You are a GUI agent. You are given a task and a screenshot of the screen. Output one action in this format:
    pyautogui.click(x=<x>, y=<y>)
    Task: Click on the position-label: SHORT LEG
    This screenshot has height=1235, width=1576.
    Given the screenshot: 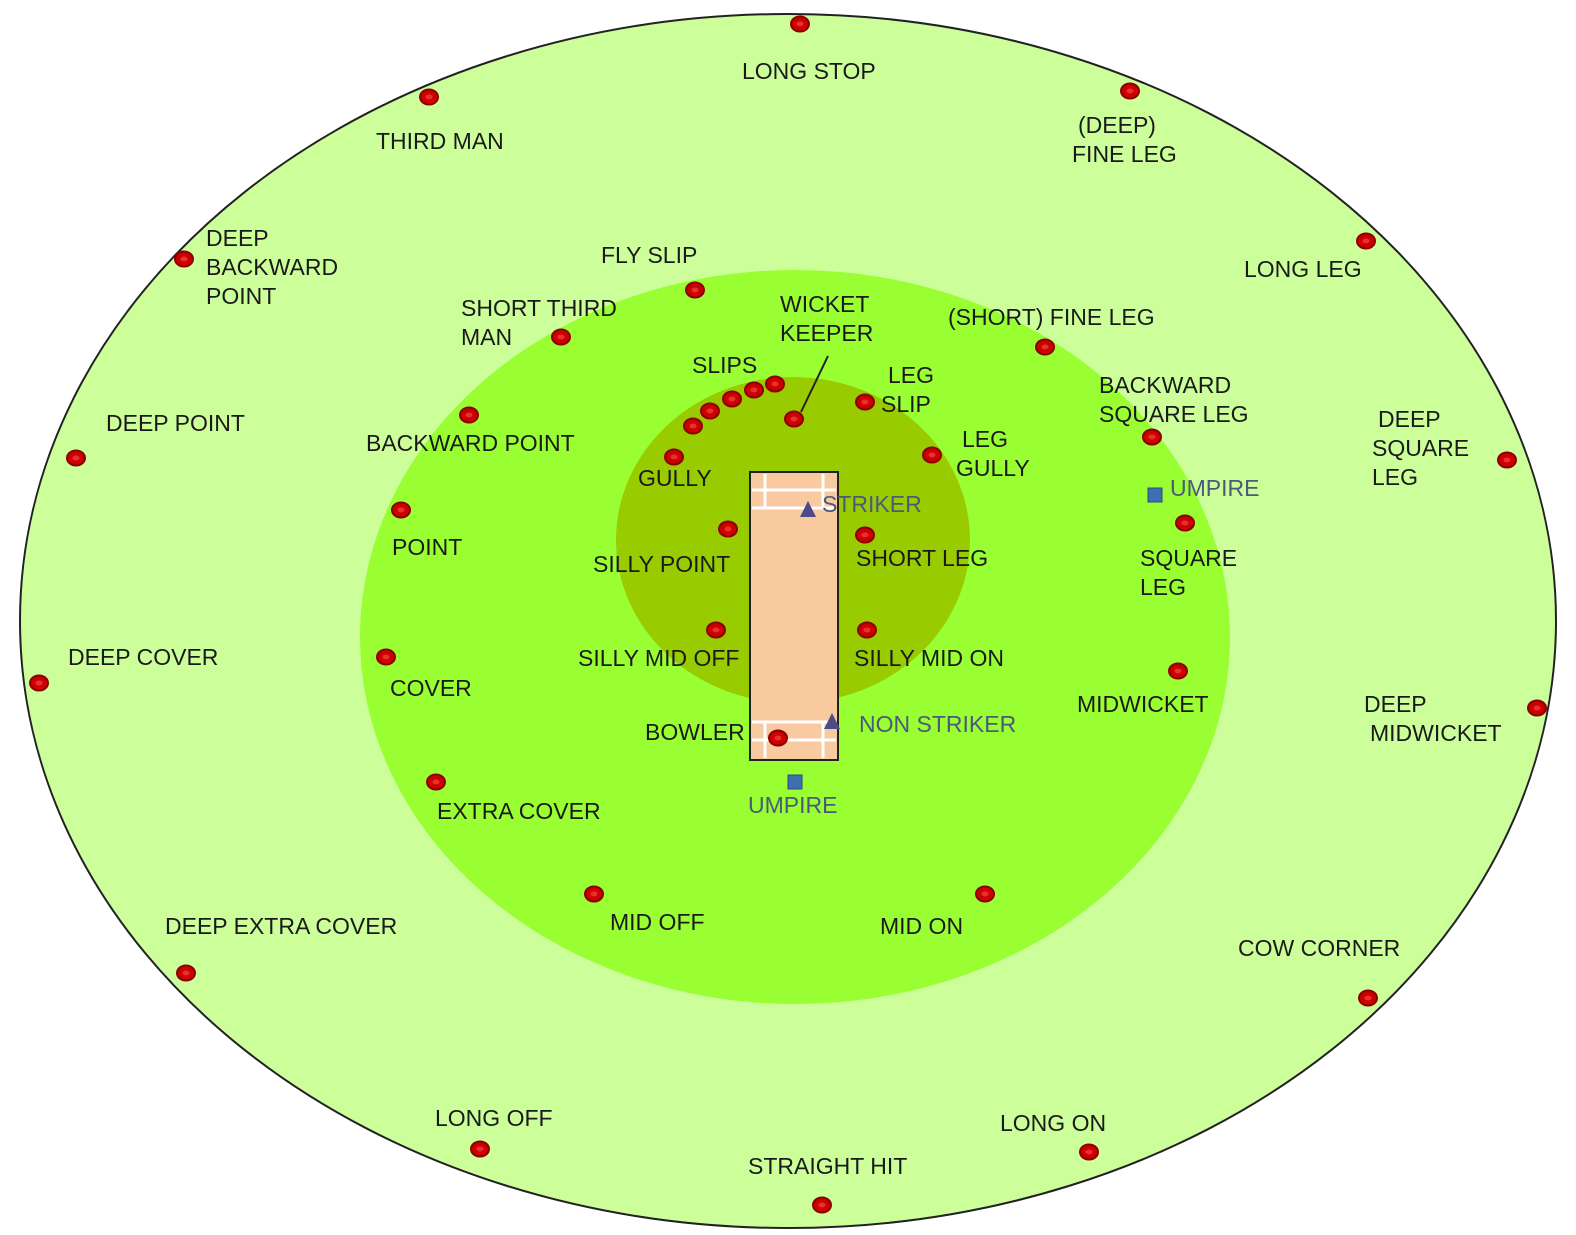 What is the action you would take?
    pyautogui.click(x=922, y=558)
    